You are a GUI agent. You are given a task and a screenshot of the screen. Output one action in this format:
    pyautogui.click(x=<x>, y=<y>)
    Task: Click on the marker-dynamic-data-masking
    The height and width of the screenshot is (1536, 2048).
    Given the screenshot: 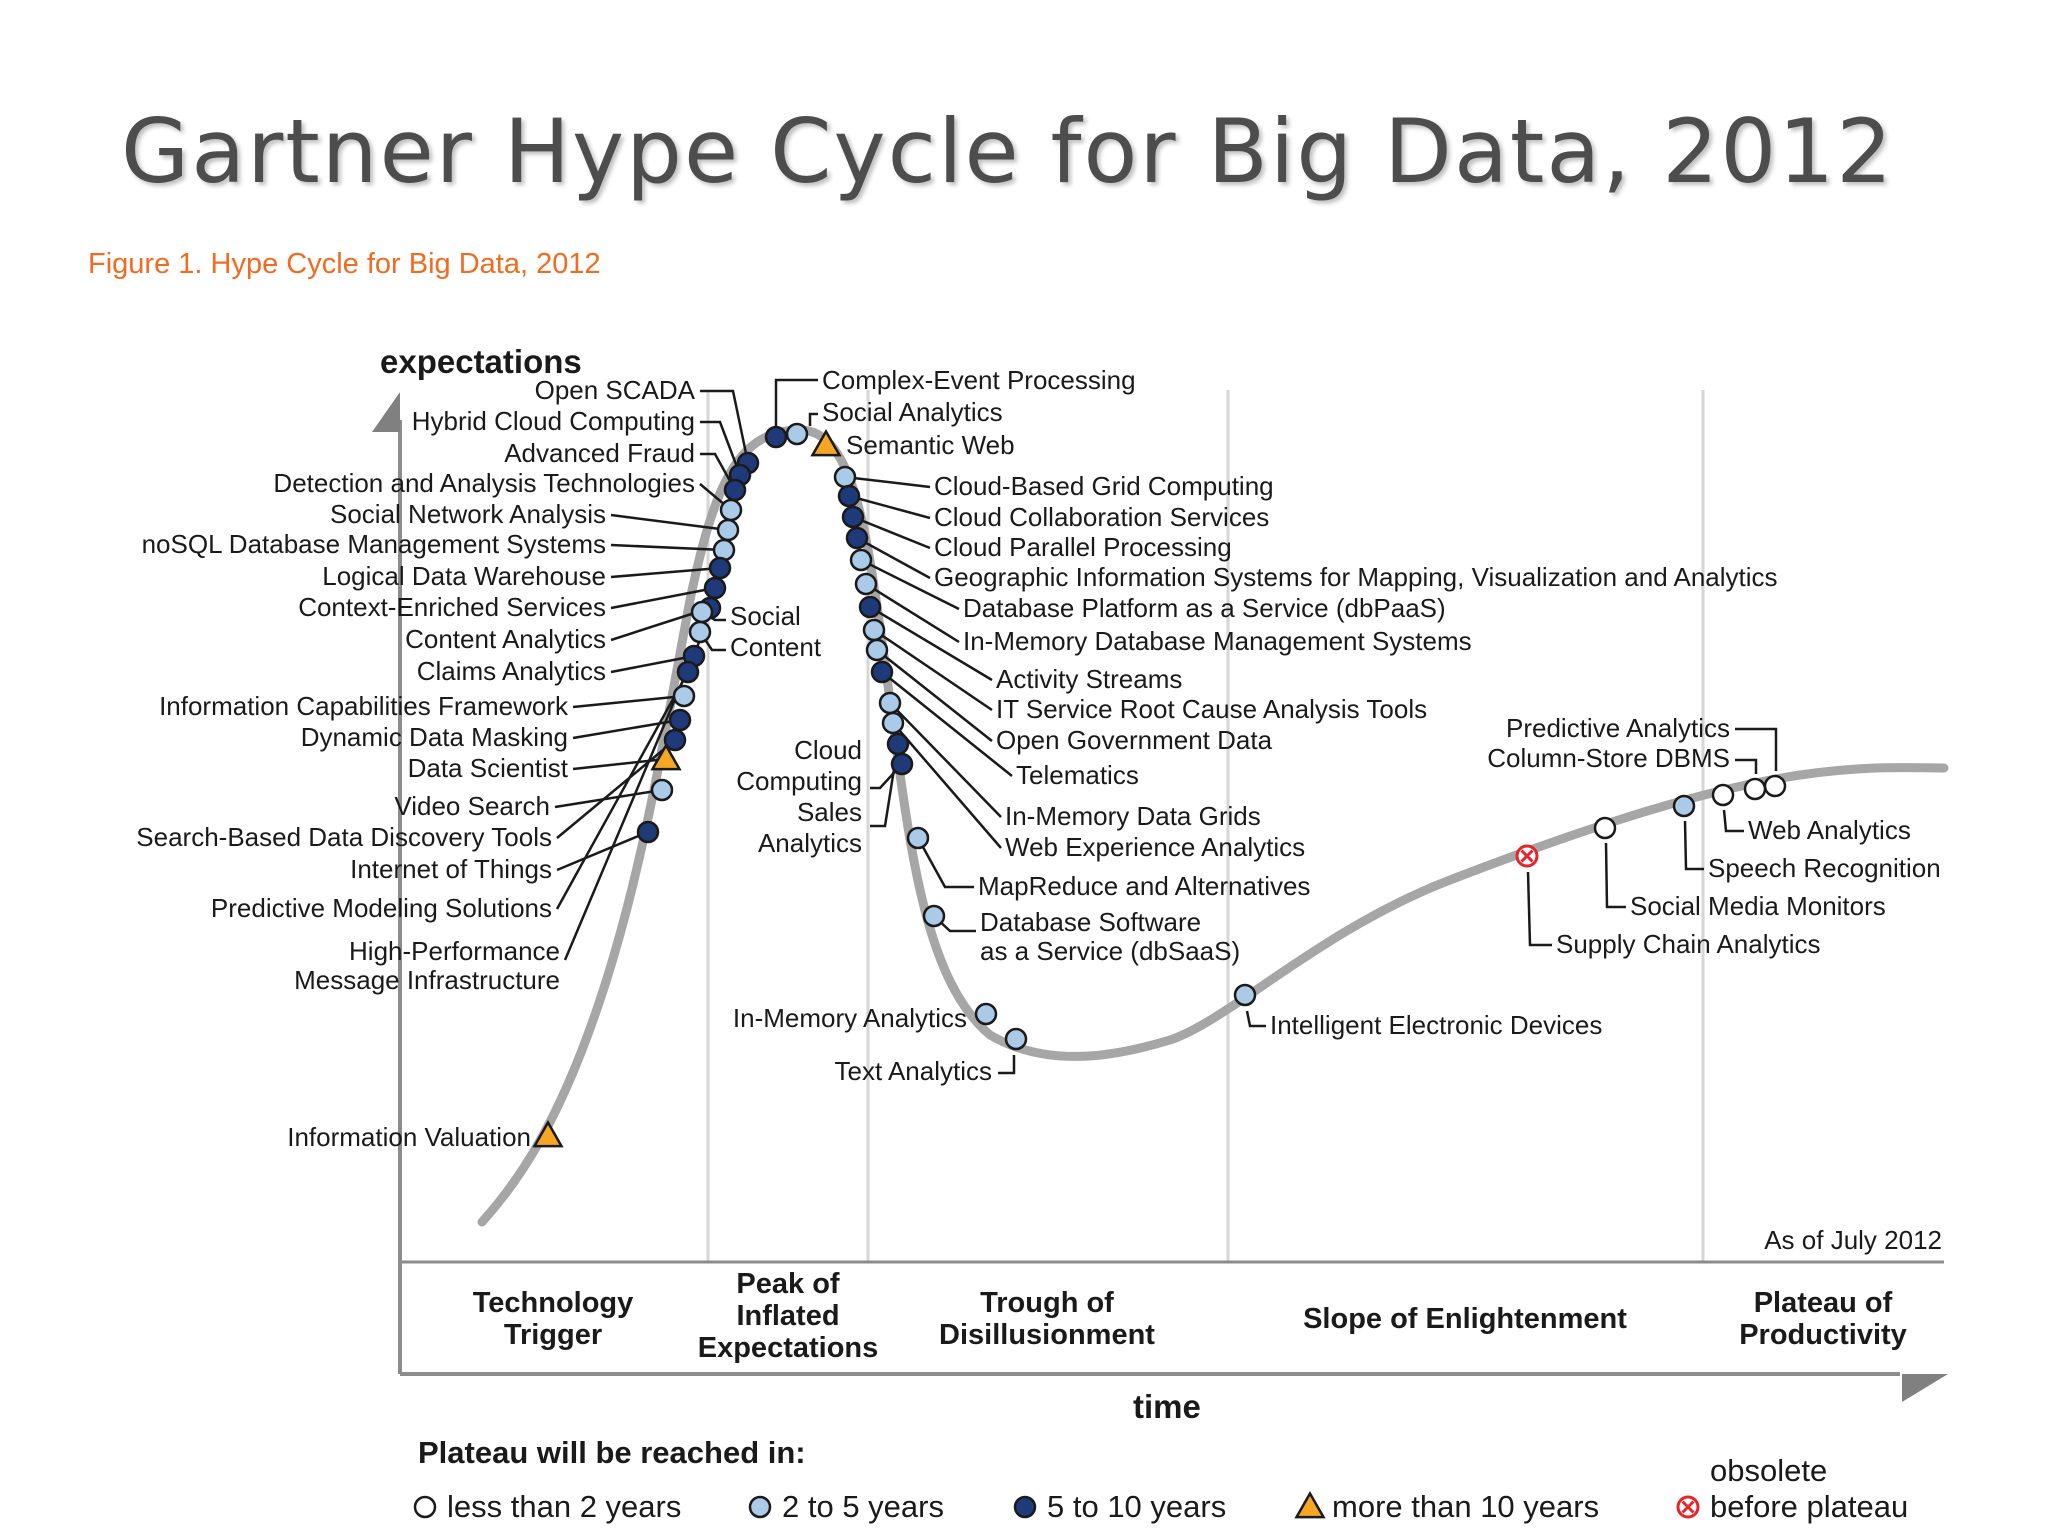 What is the action you would take?
    pyautogui.click(x=680, y=720)
    